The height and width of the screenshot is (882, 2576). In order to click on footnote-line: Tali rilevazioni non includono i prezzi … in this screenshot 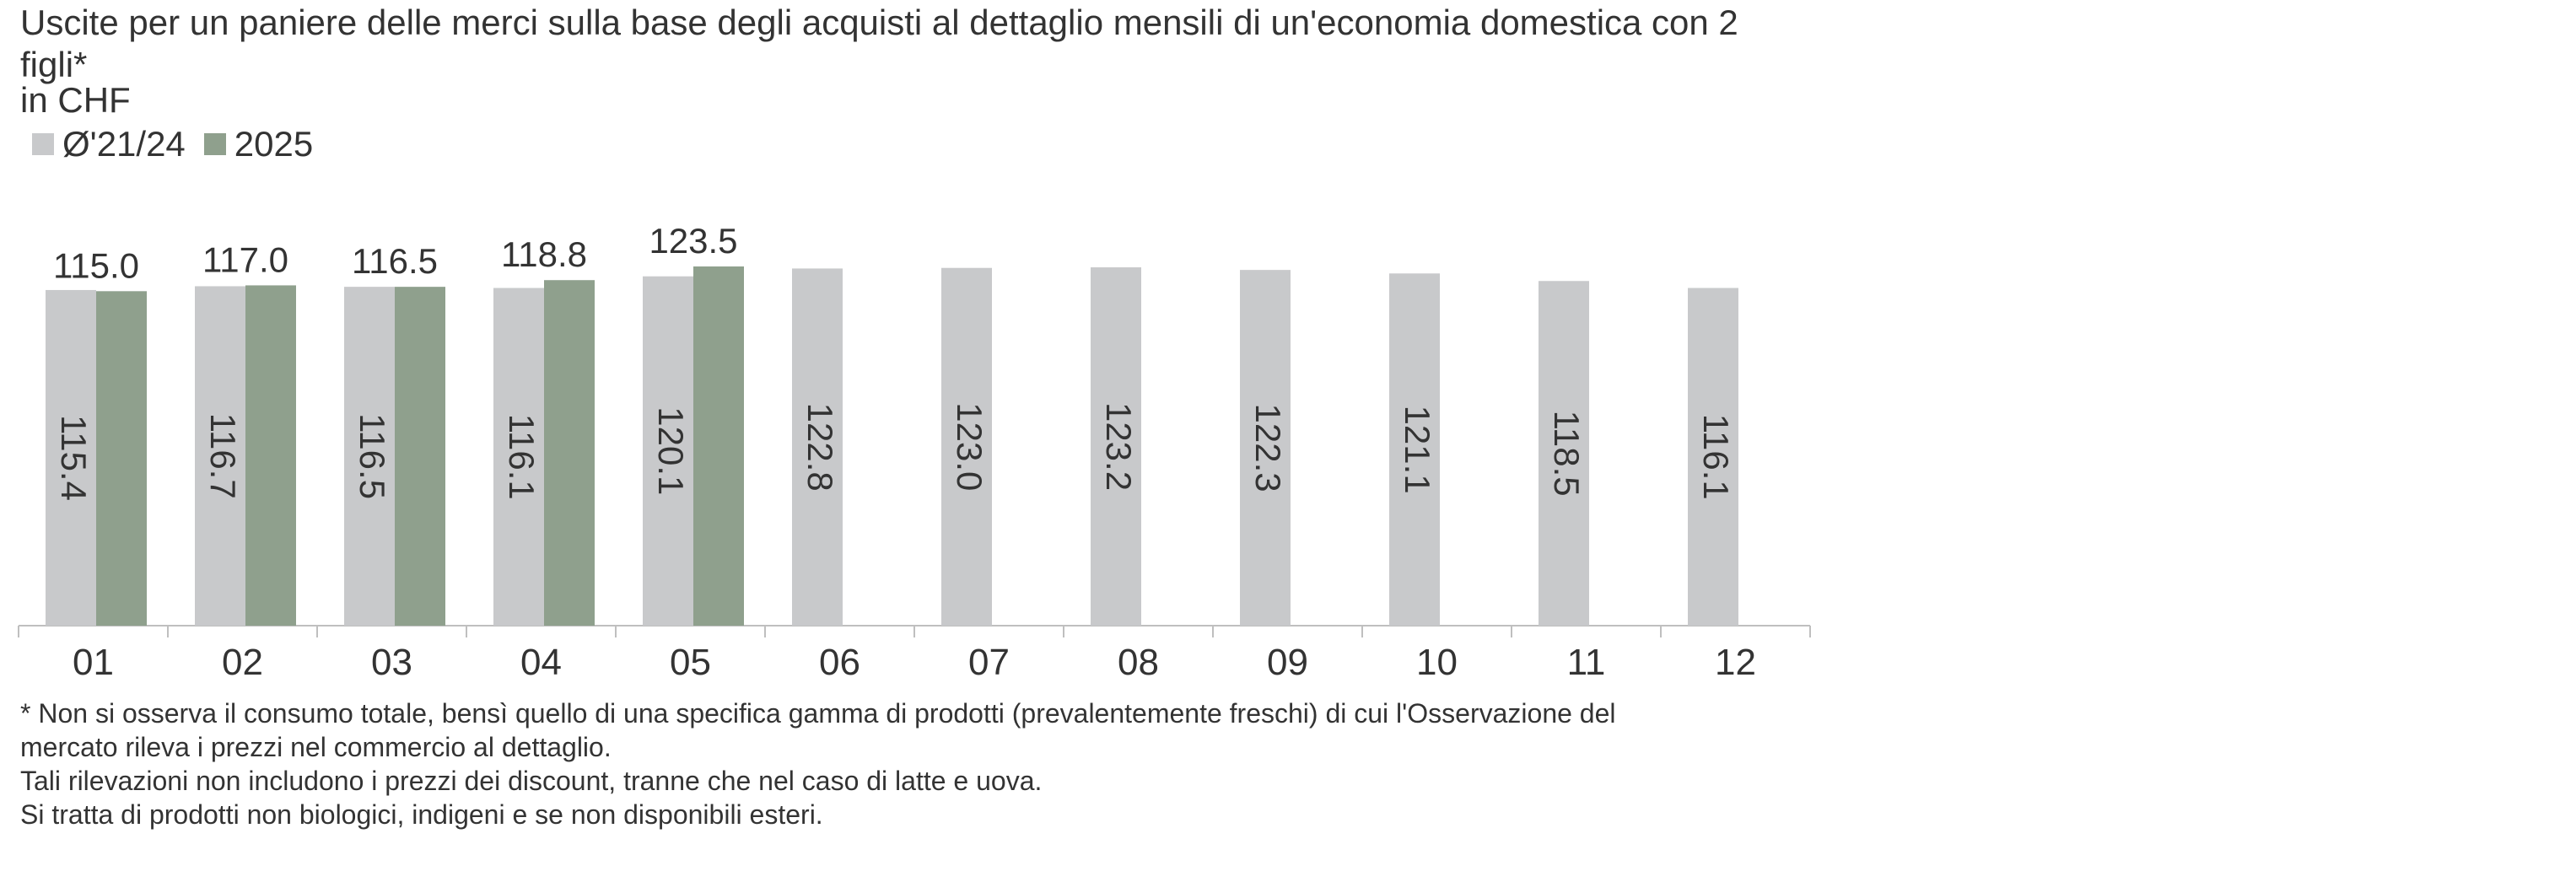, I will do `click(531, 781)`.